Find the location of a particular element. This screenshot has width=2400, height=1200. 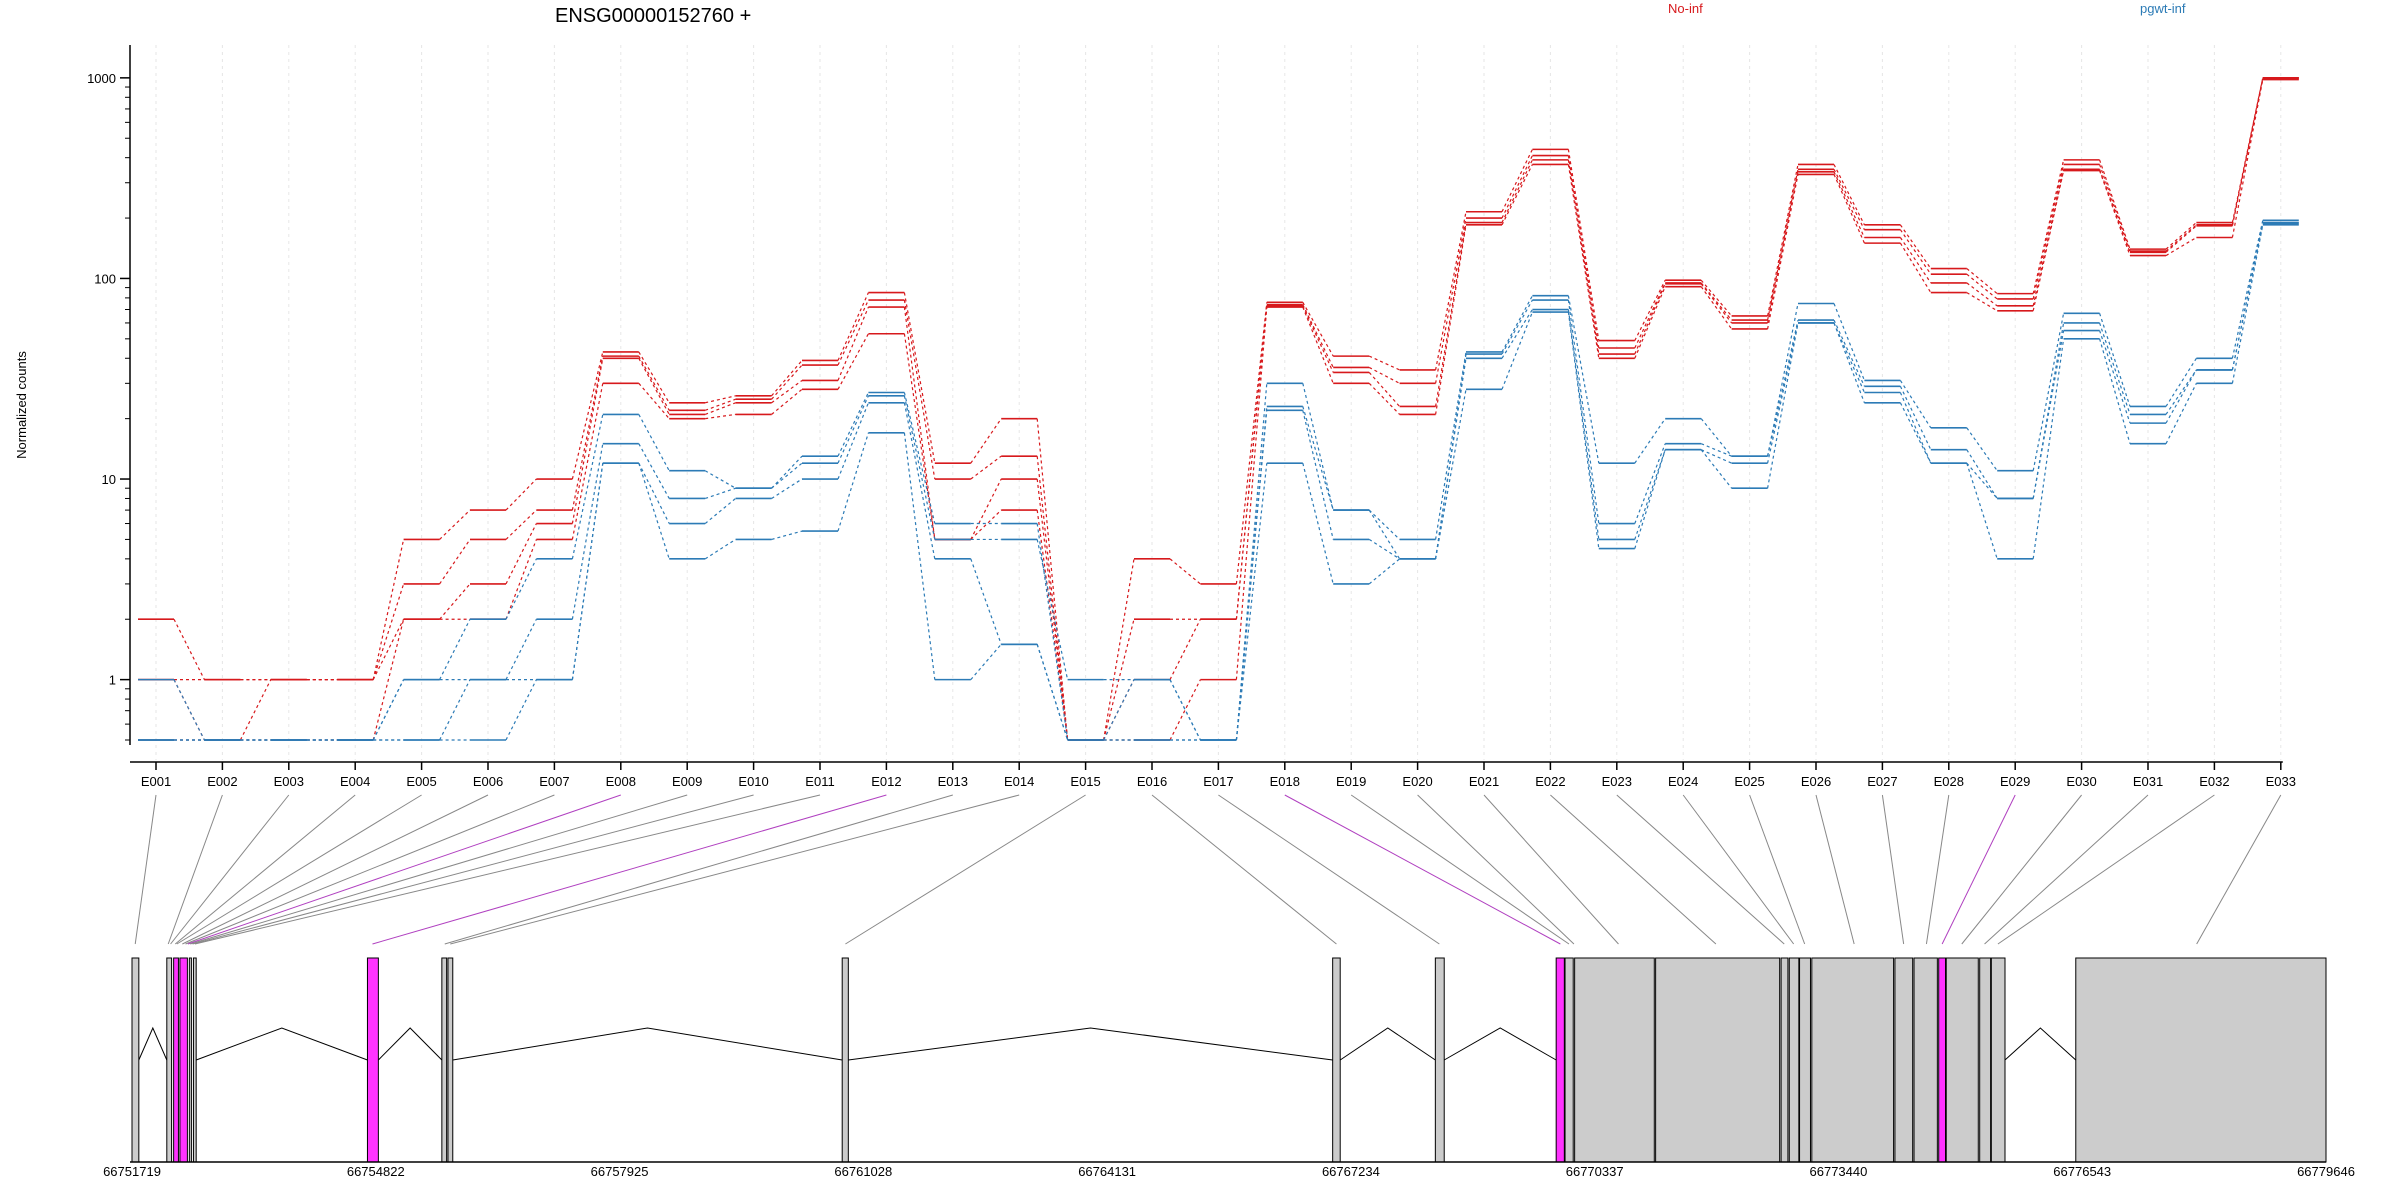

genomic-tick-label: 66767234 is located at coordinates (1351, 1171).